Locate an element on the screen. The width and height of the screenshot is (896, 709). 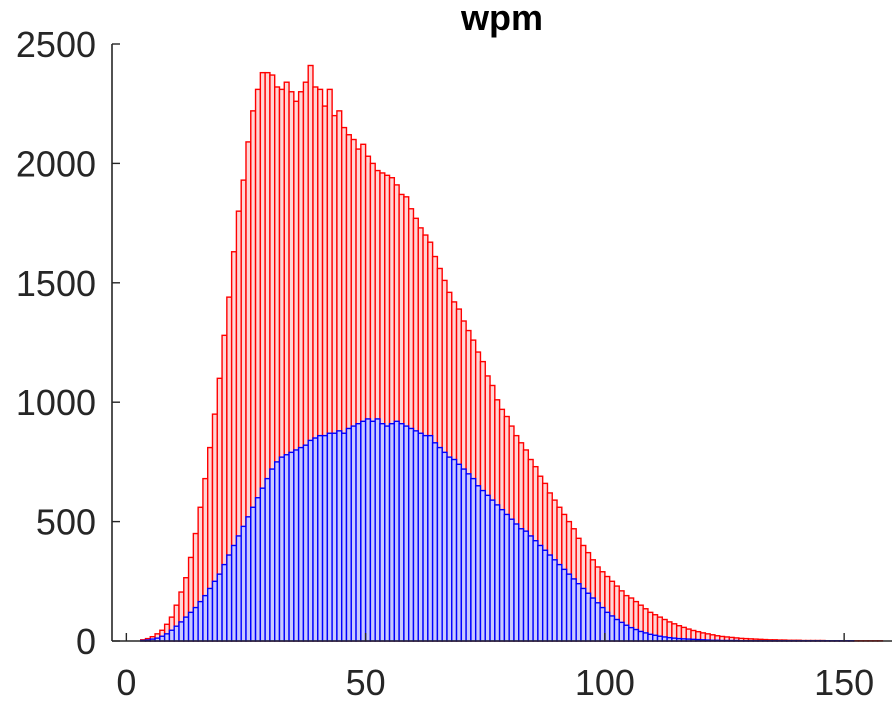
x-tick-label: 100 is located at coordinates (605, 682).